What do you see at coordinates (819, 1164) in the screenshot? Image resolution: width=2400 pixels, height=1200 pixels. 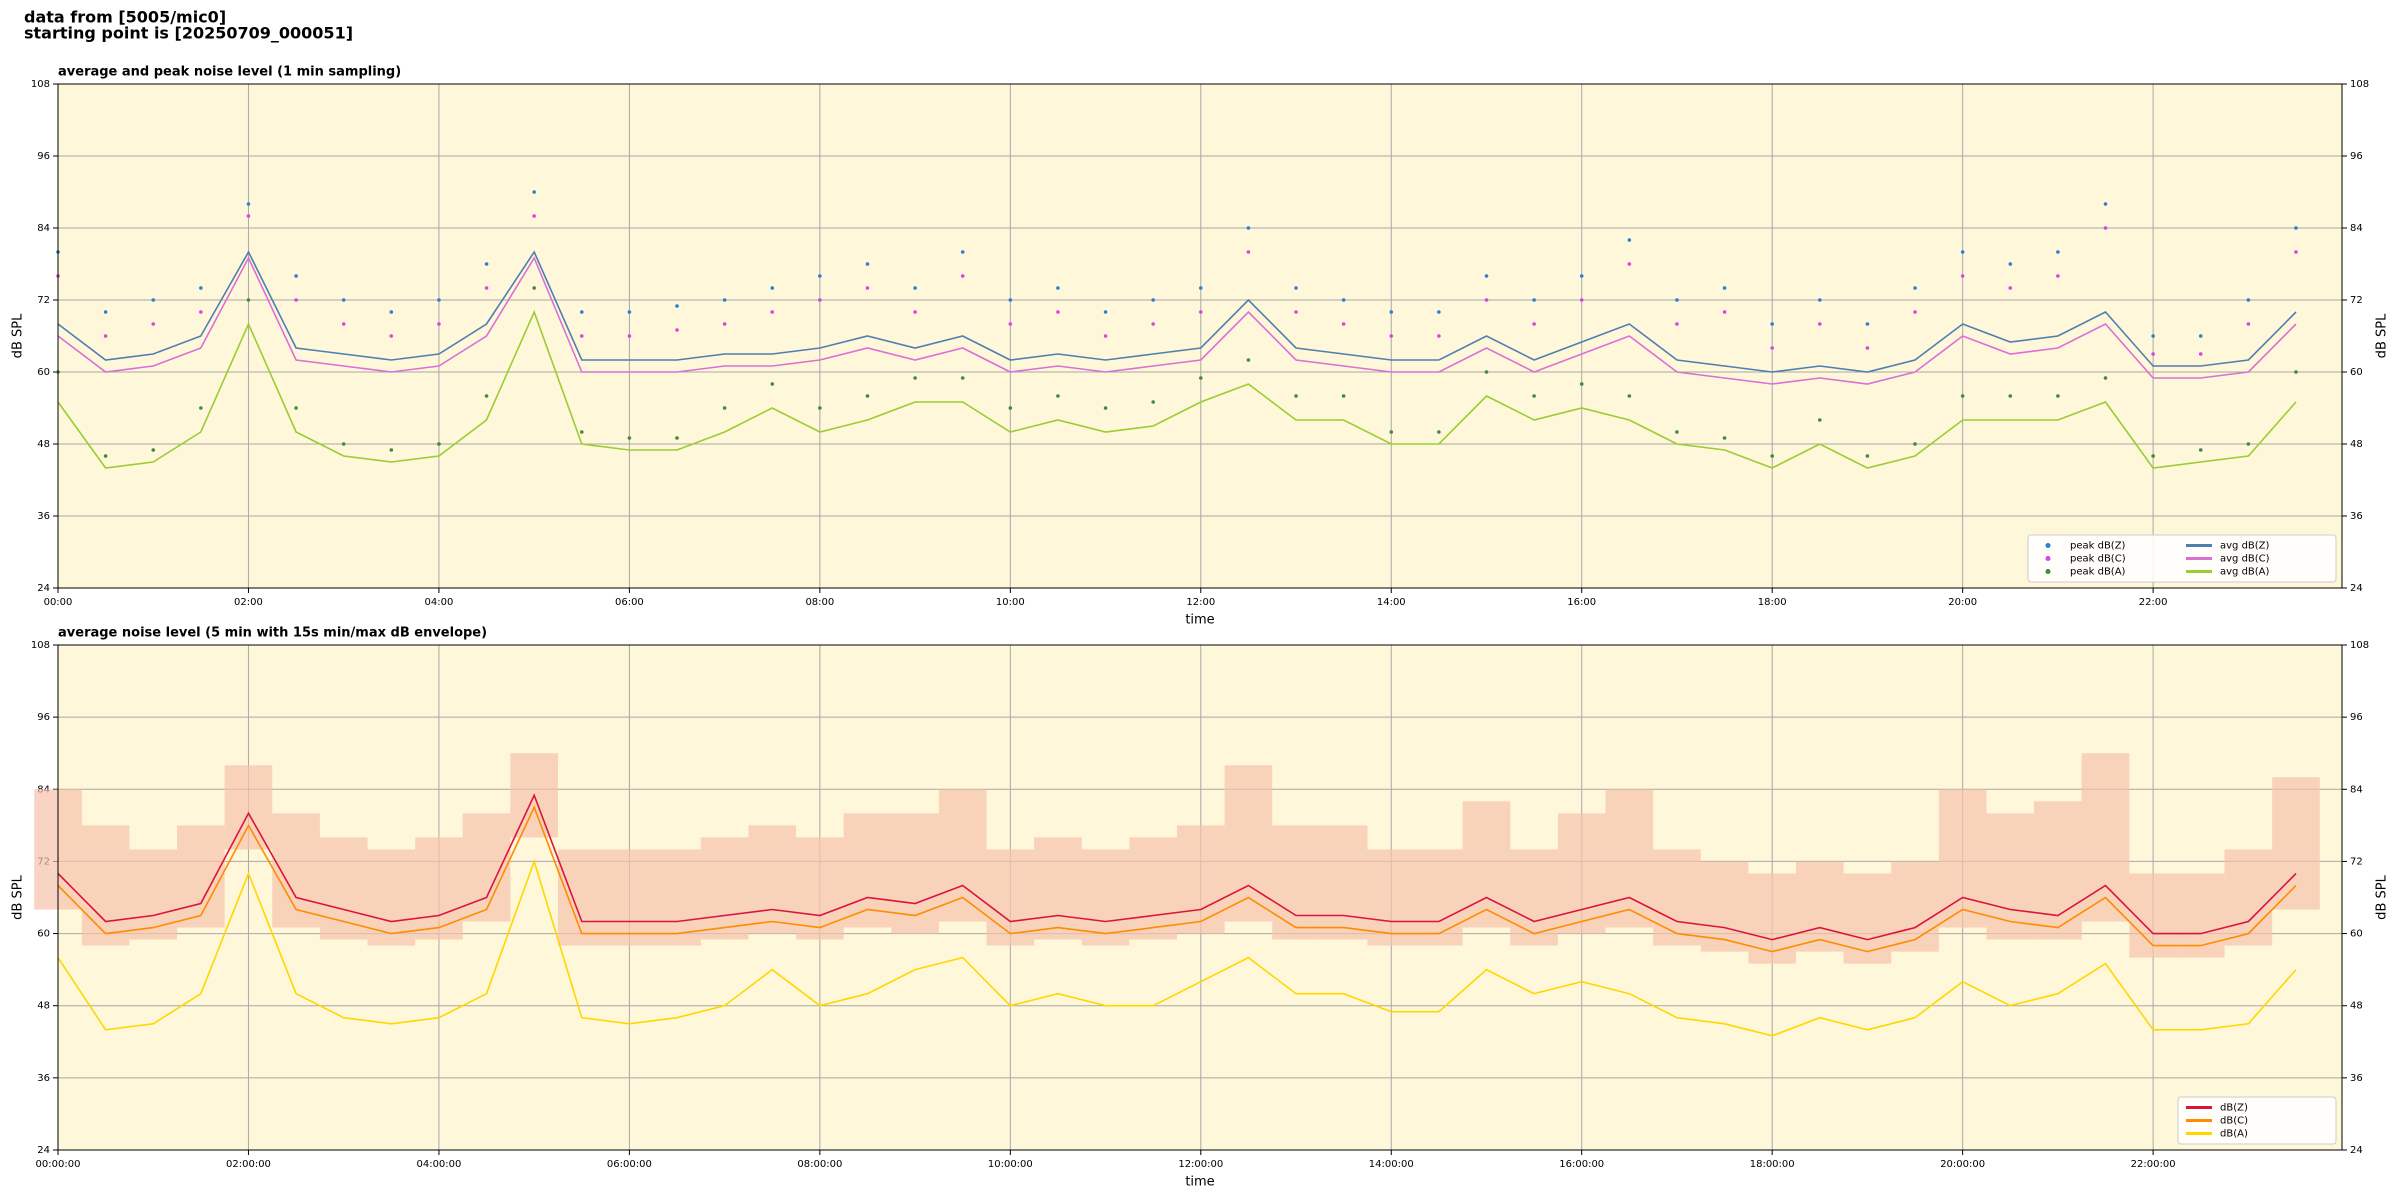 I see `x-tick-label: 08:00:00` at bounding box center [819, 1164].